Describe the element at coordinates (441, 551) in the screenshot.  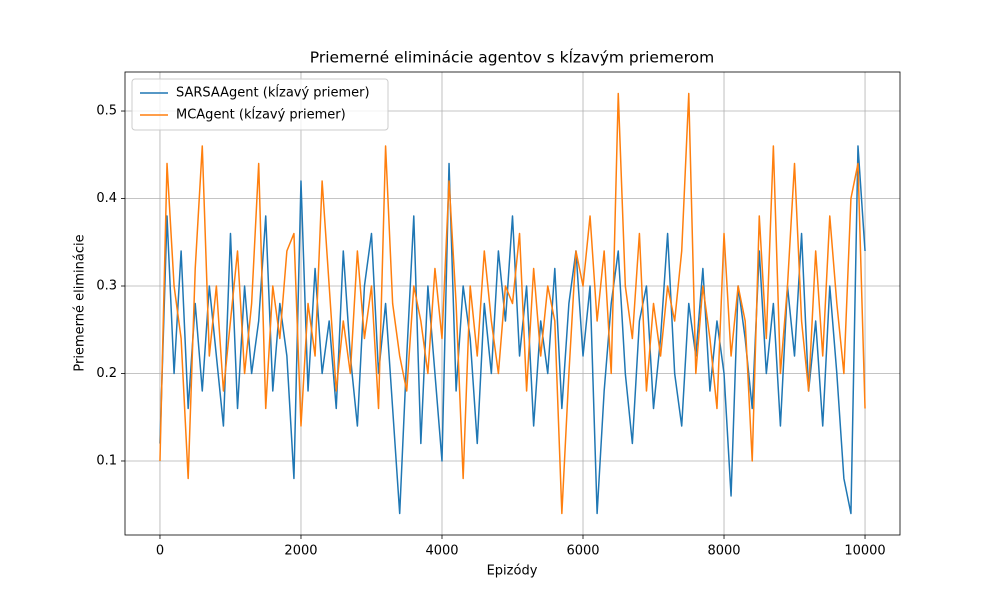
I see `x-tick-label: 4000` at that location.